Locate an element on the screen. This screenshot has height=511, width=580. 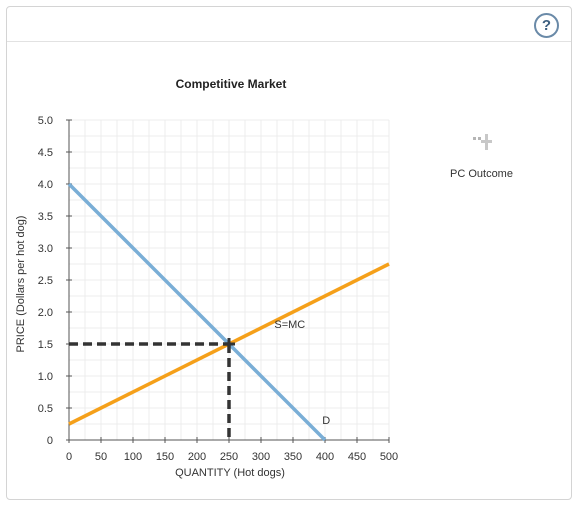
panel-toolbar: ? is located at coordinates (289, 24).